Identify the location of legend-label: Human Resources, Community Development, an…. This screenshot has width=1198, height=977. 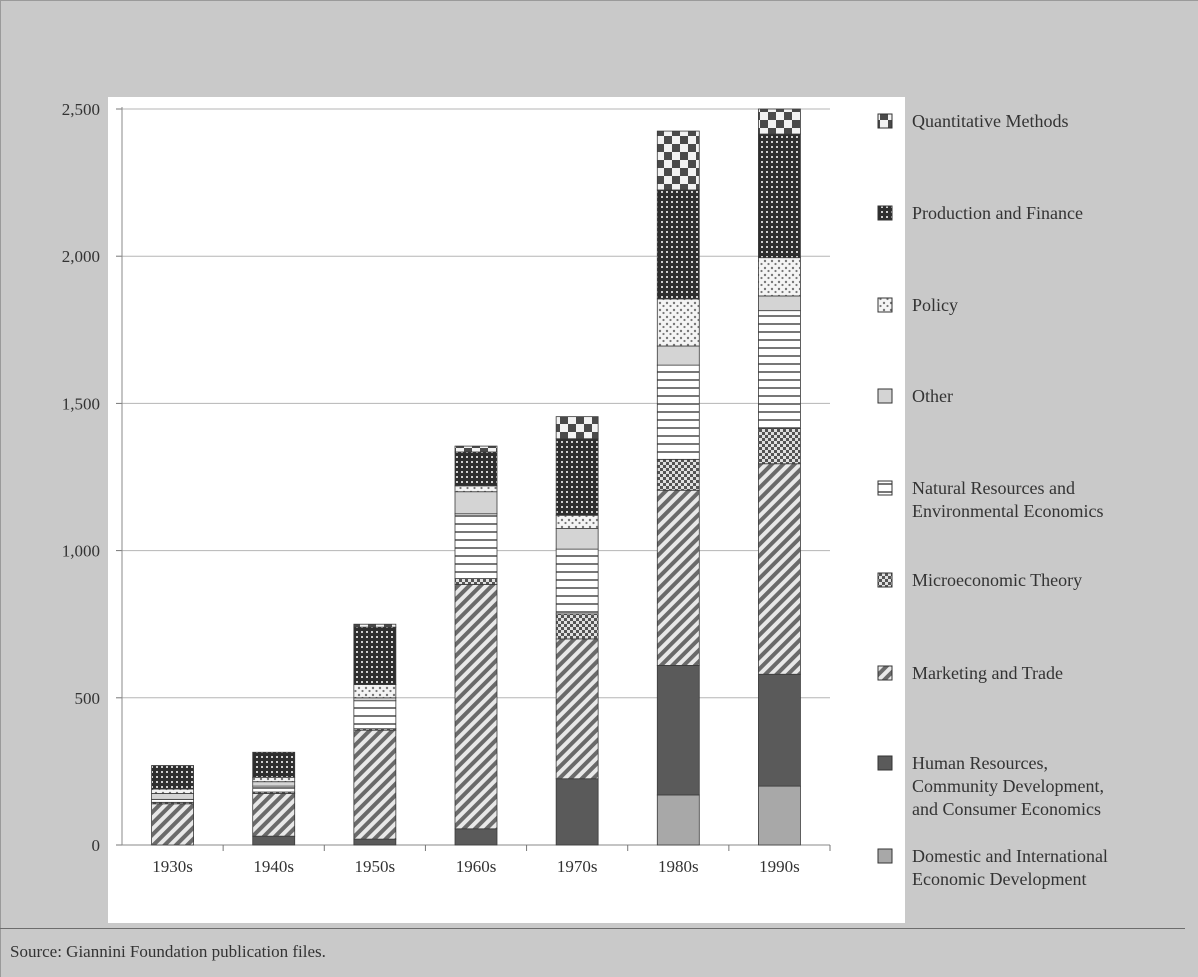
(1008, 786).